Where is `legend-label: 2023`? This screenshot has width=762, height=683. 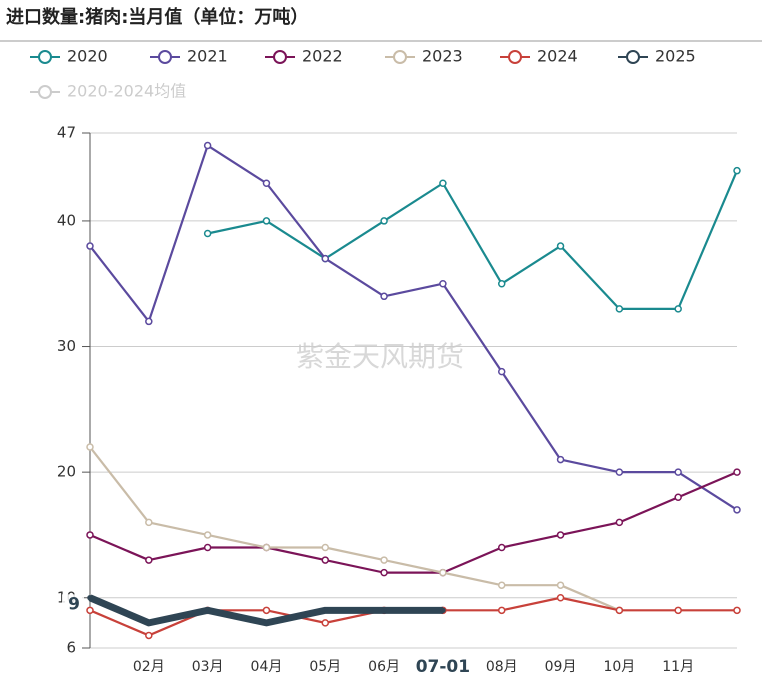 legend-label: 2023 is located at coordinates (442, 56).